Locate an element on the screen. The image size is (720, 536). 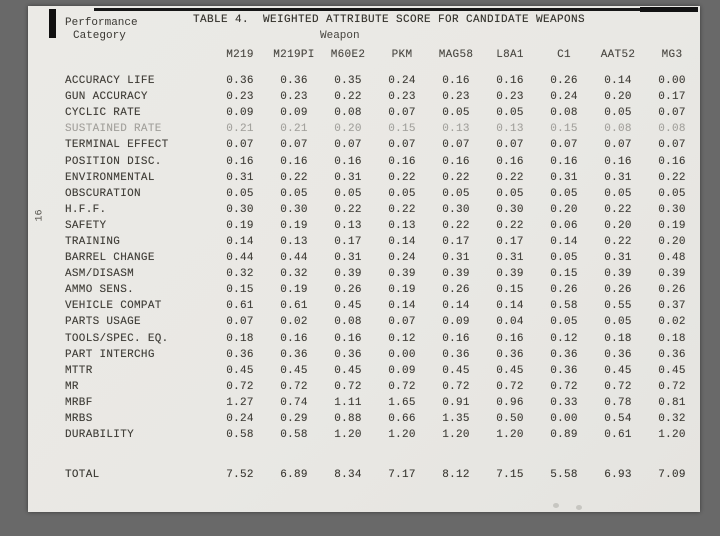
row-value: 0.23 is located at coordinates (402, 97).